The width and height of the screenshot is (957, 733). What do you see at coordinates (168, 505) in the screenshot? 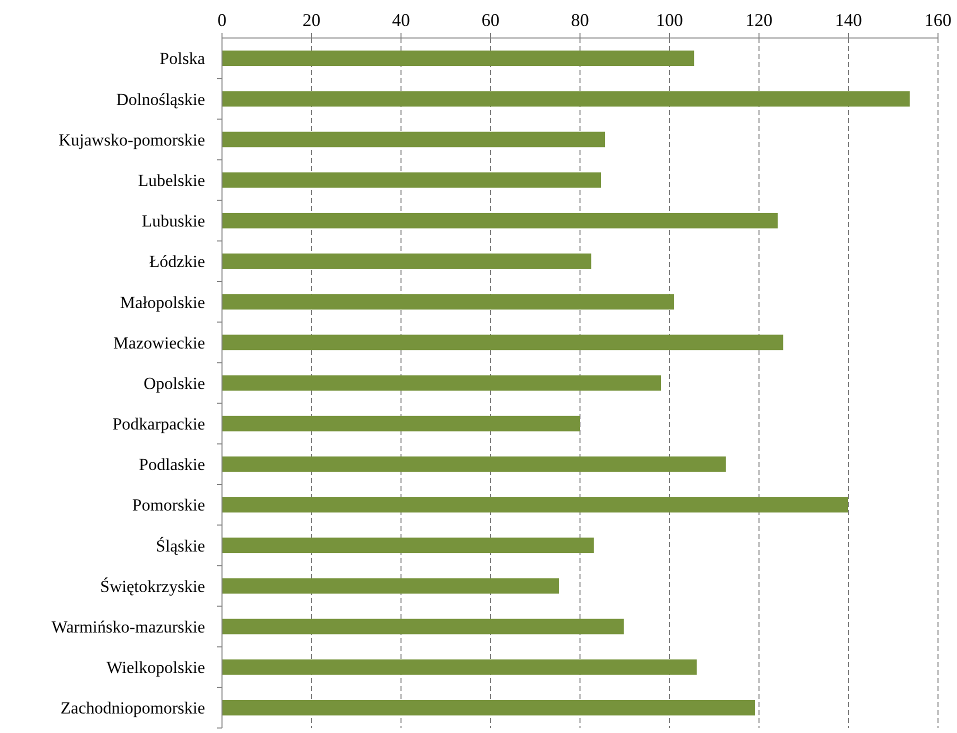
I see `y-tick-label: Pomorskie` at bounding box center [168, 505].